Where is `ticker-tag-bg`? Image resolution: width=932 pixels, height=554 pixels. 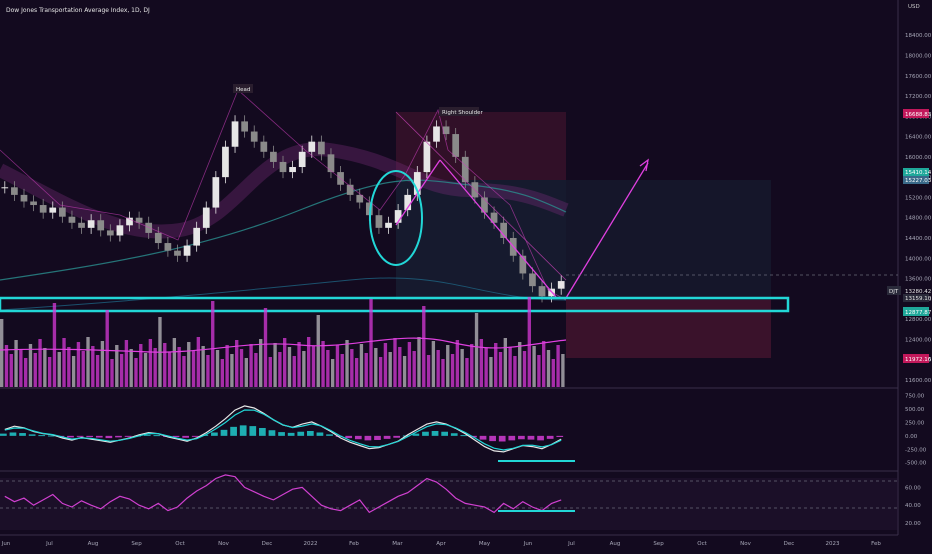
ticker-tag-bg is located at coordinates (894, 290).